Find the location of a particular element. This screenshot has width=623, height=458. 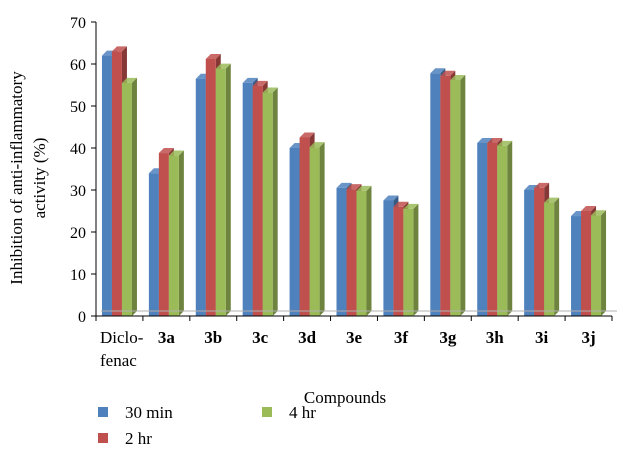

x-axis-title: Compounds is located at coordinates (345, 397).